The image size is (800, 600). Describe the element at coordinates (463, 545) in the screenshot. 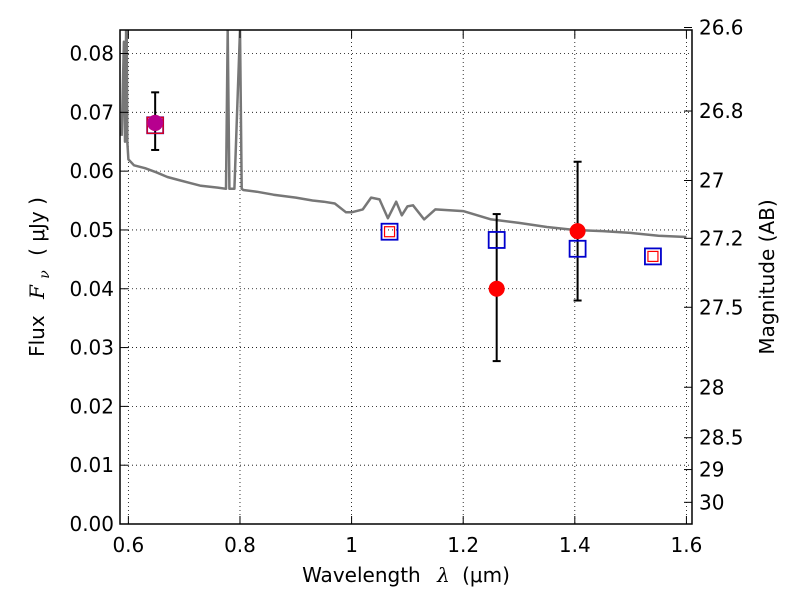

I see `x-tick-label: 1.2` at that location.